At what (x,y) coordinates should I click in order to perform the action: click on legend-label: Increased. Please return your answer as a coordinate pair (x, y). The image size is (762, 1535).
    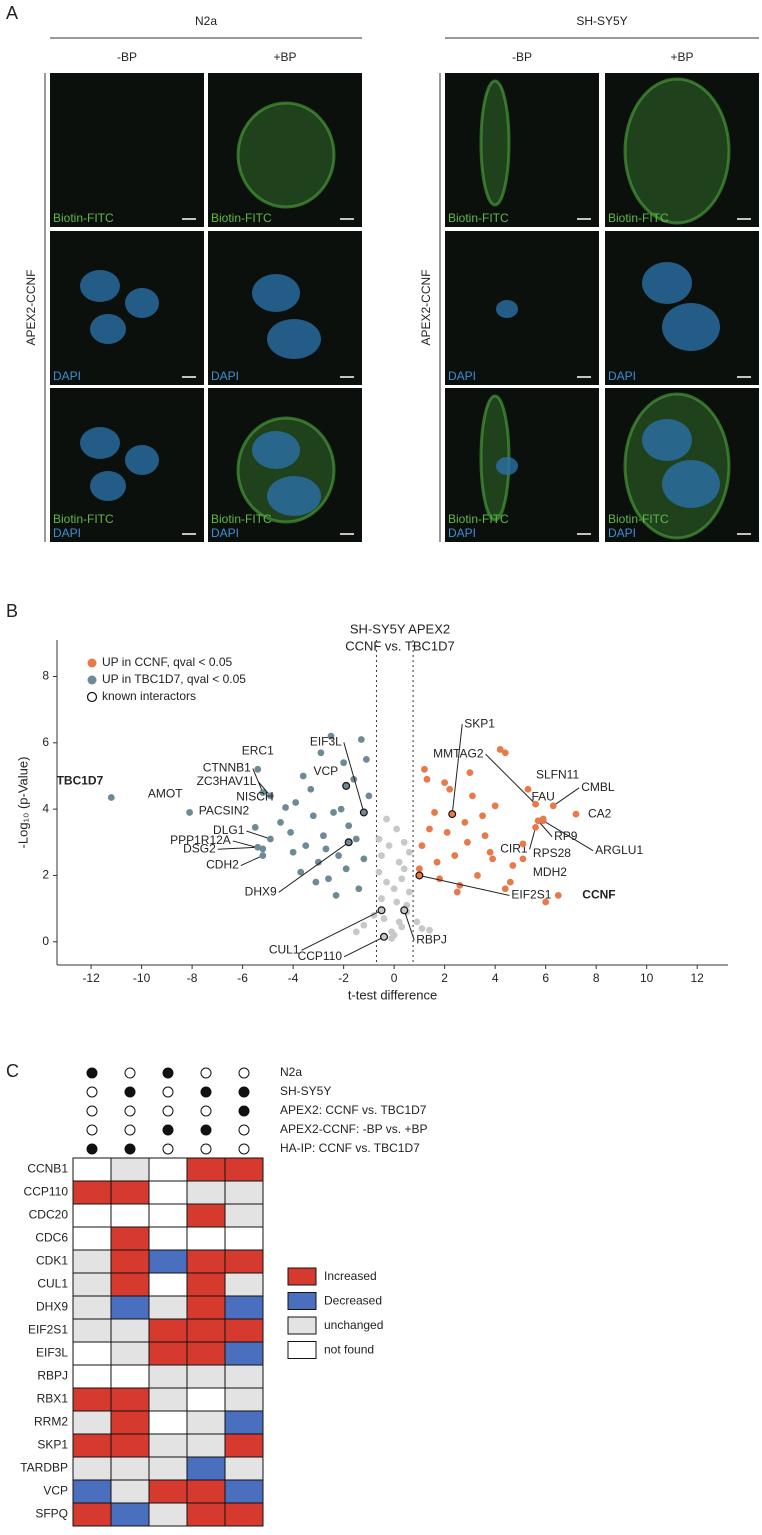
    Looking at the image, I should click on (350, 1276).